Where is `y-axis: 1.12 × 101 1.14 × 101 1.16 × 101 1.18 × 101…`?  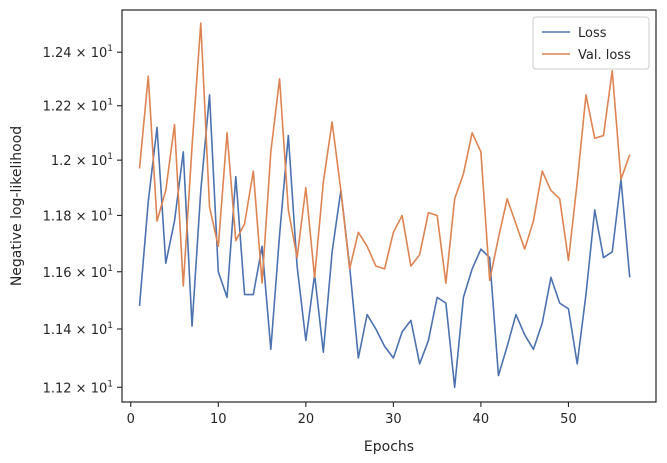
y-axis: 1.12 × 101 1.14 × 101 1.16 × 101 1.18 × 101… is located at coordinates (82, 220).